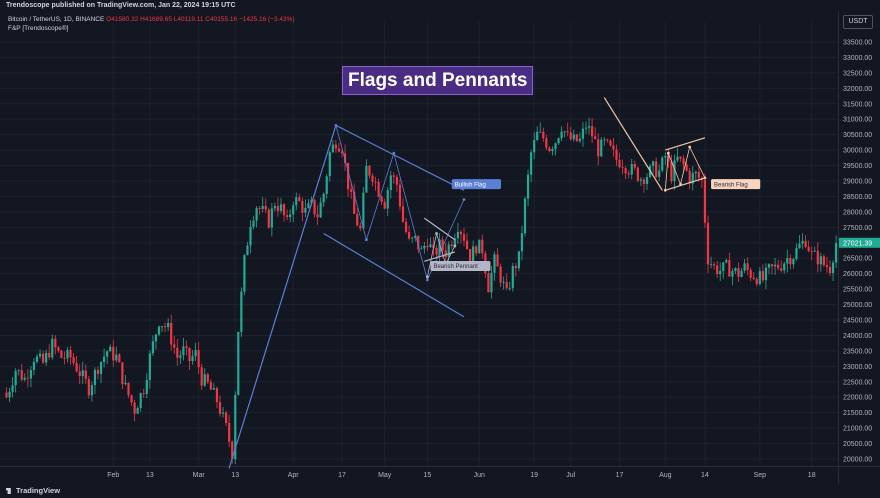  I want to click on x-tick-label: Aug, so click(665, 475).